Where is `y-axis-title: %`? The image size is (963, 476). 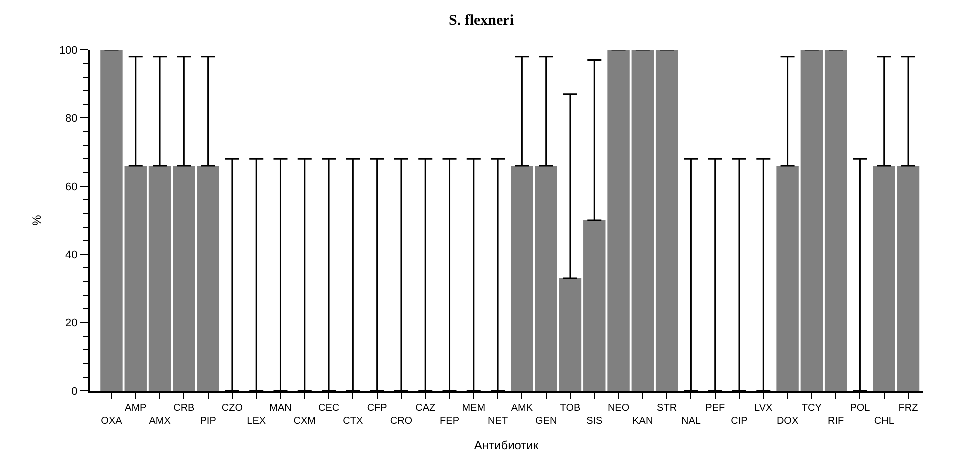 y-axis-title: % is located at coordinates (37, 220).